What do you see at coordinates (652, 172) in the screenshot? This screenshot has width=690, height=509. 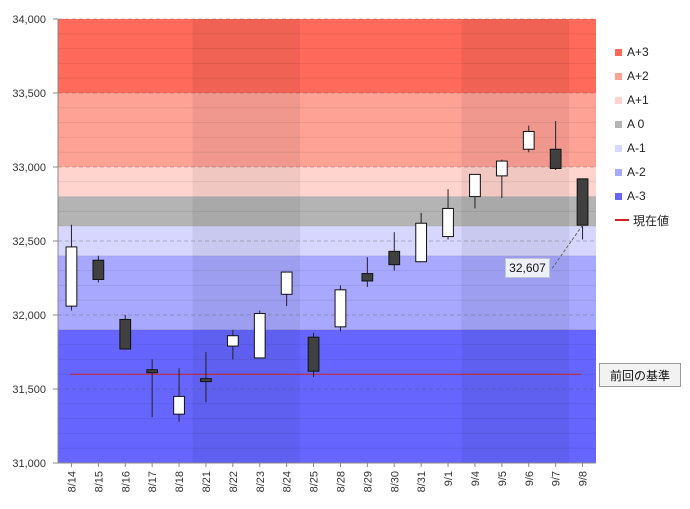 I see `legend-item-a-minus-2: A-2` at bounding box center [652, 172].